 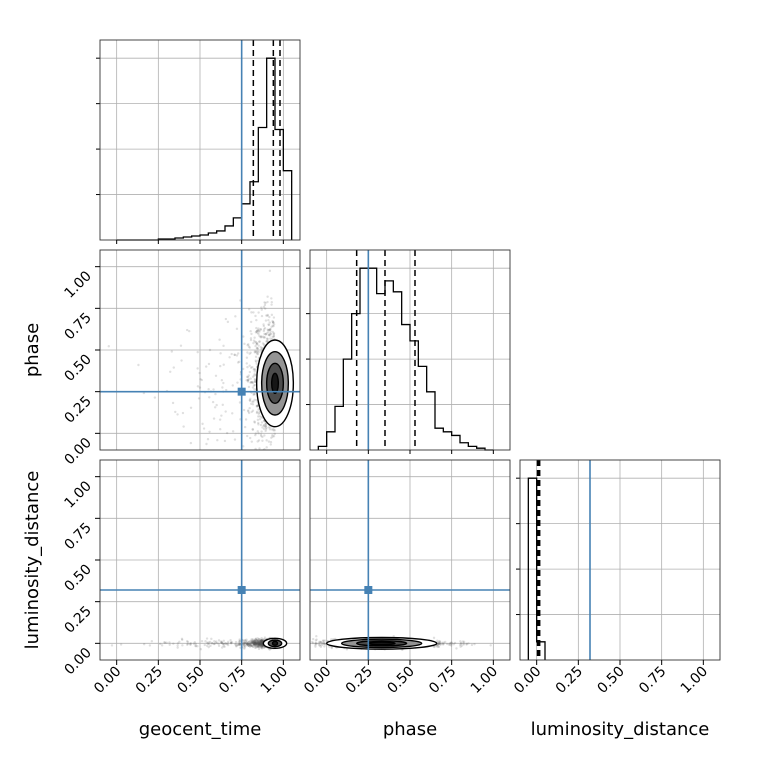 What do you see at coordinates (204, 149) in the screenshot?
I see `hist-step-geocent_time` at bounding box center [204, 149].